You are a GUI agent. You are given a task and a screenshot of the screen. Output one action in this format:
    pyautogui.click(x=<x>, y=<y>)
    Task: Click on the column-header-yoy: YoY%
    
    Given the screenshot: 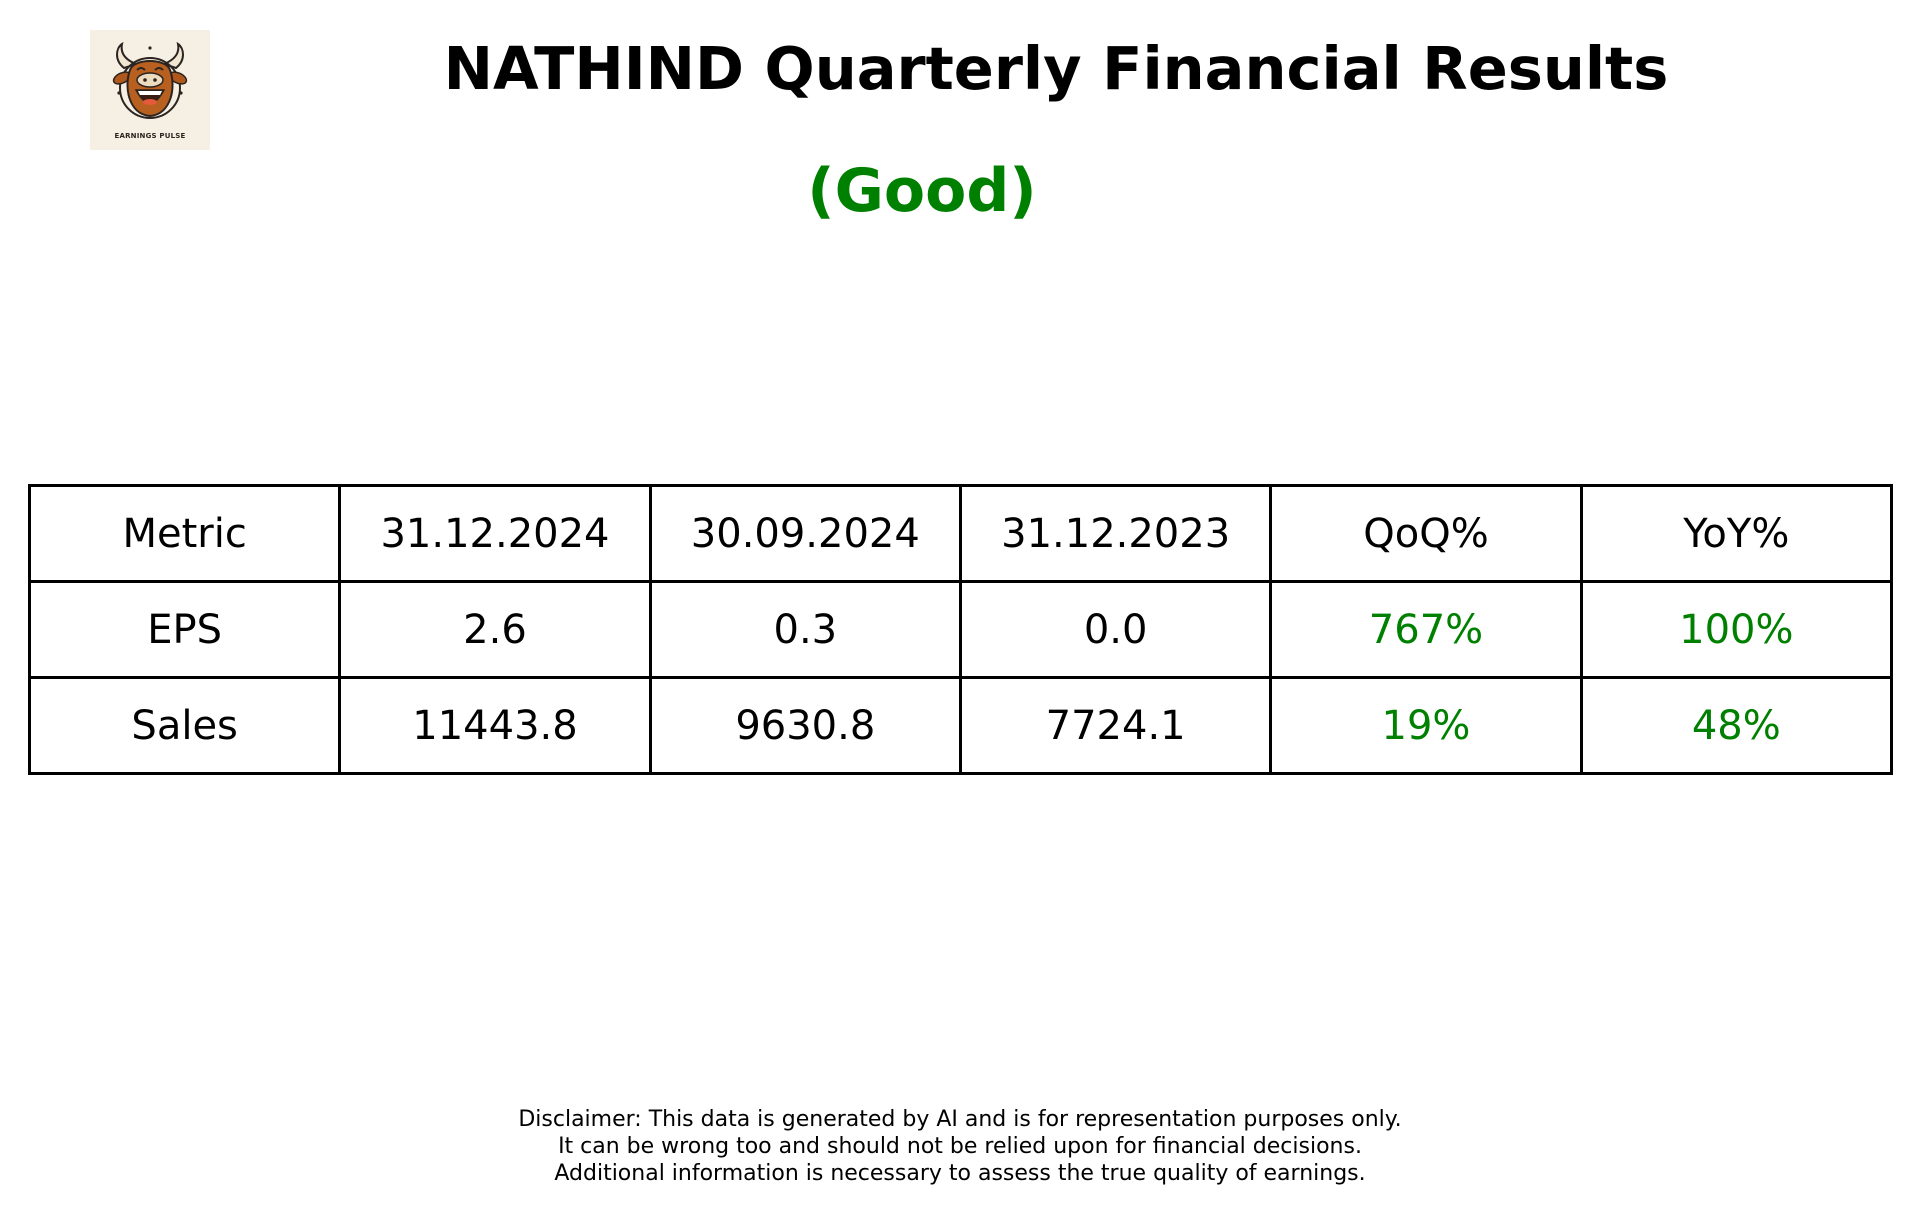 What is the action you would take?
    pyautogui.click(x=1736, y=533)
    